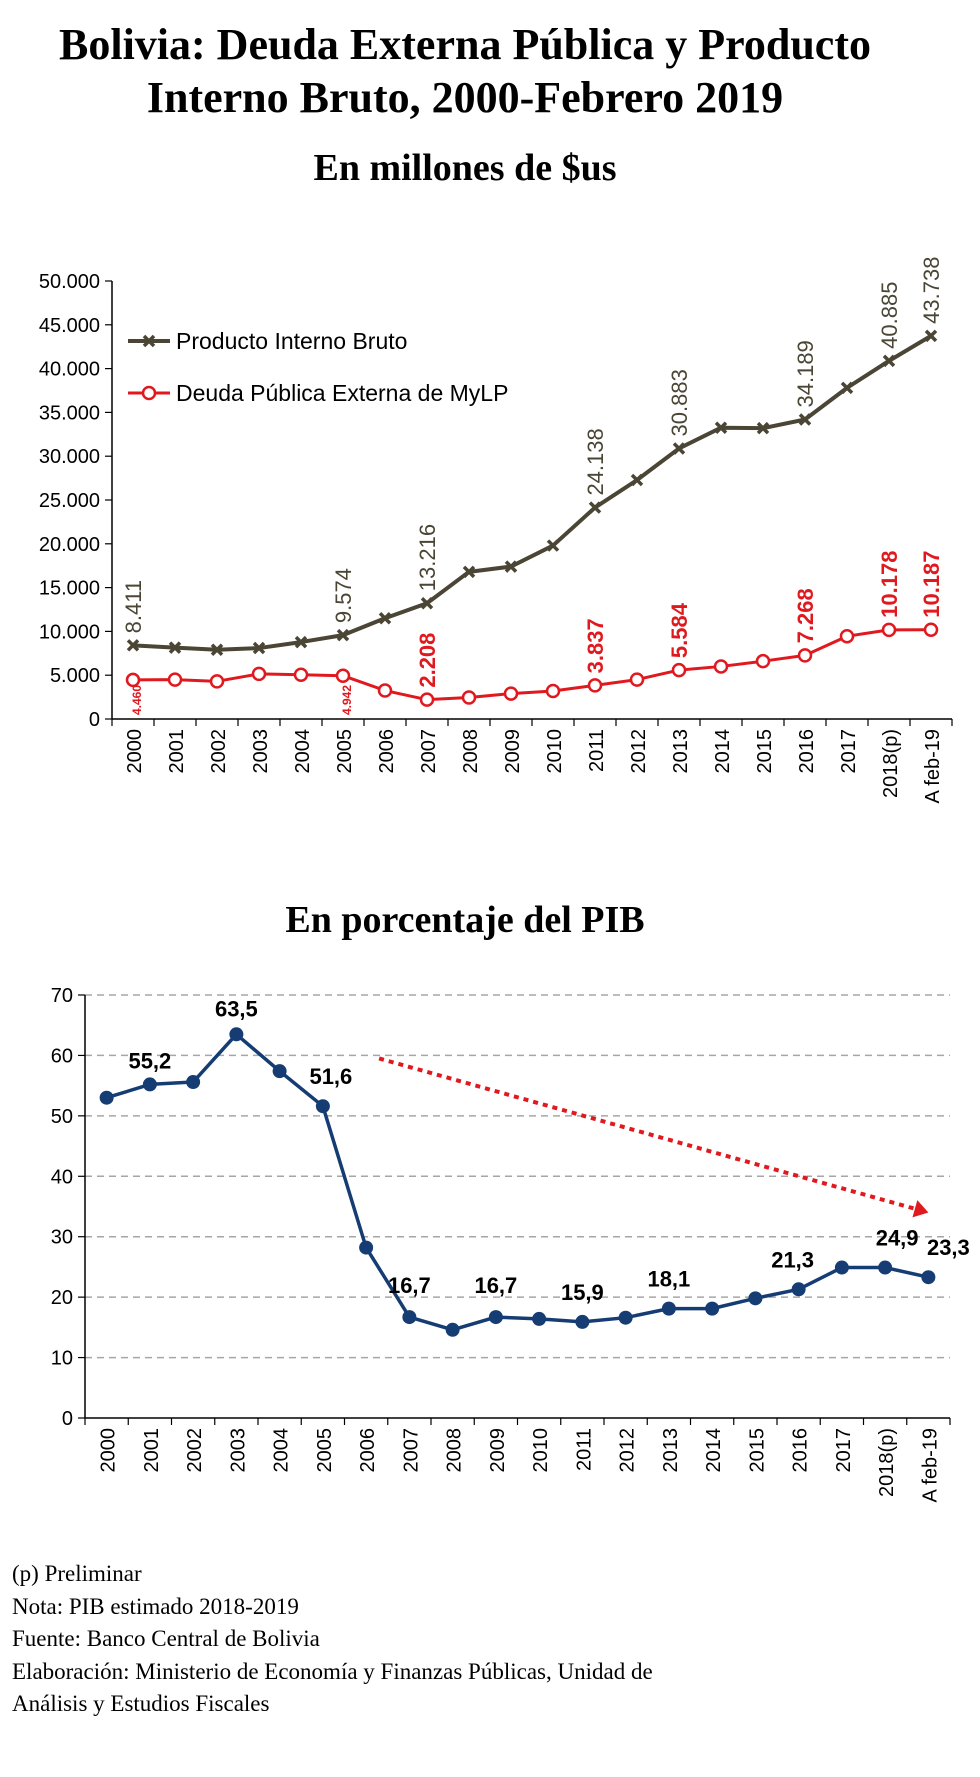 The height and width of the screenshot is (1777, 980). I want to click on trend-arrow-line, so click(647, 1133).